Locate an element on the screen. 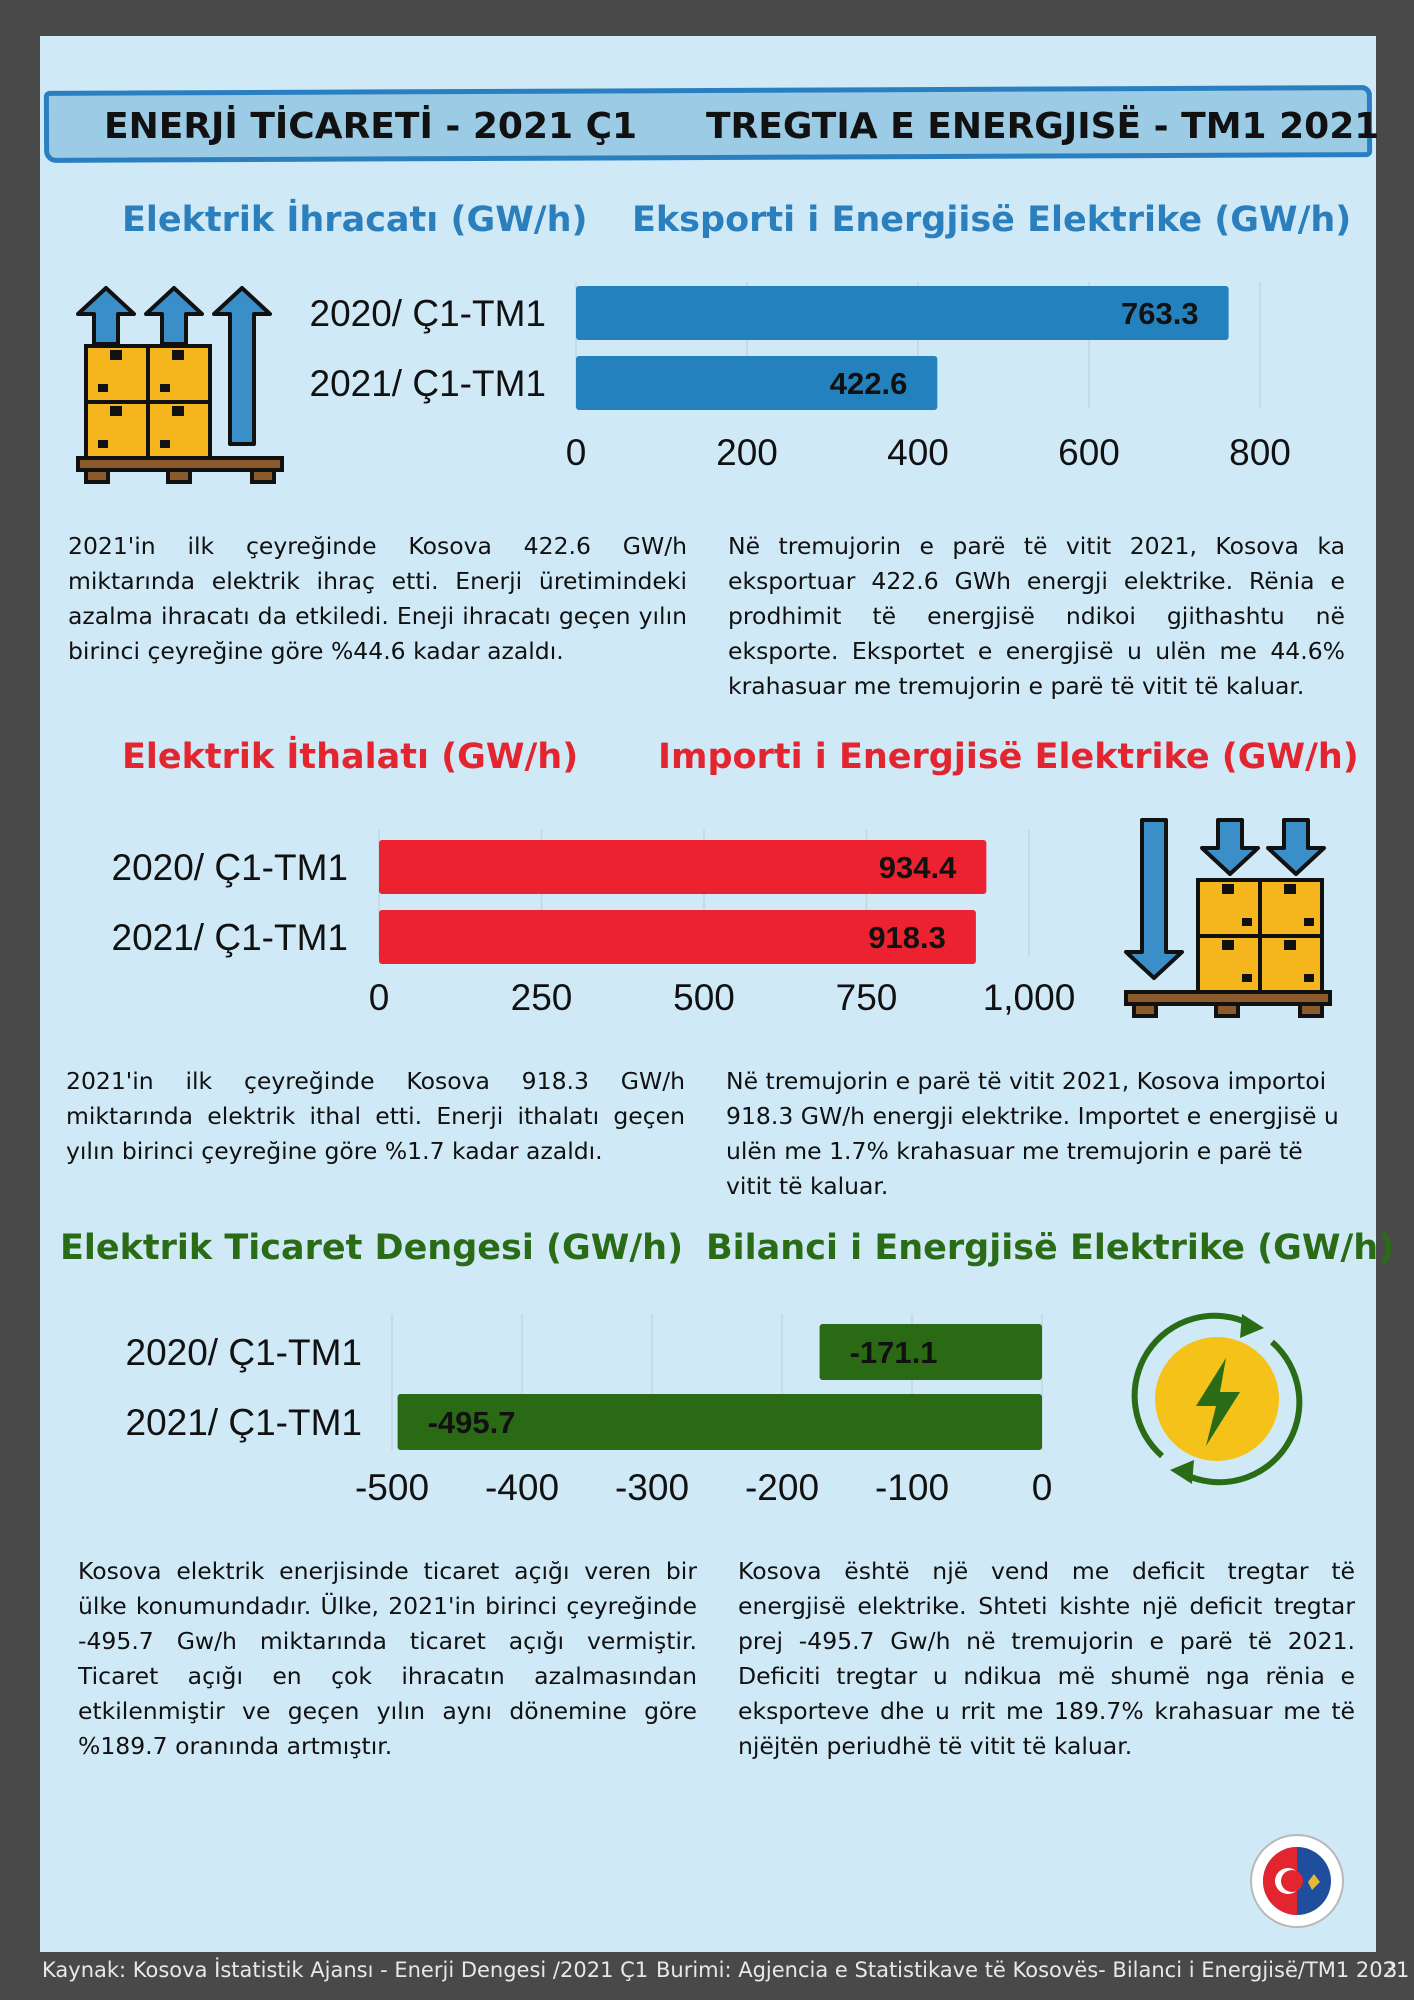 This screenshot has height=2000, width=1414. tick-label: 600 is located at coordinates (1089, 452).